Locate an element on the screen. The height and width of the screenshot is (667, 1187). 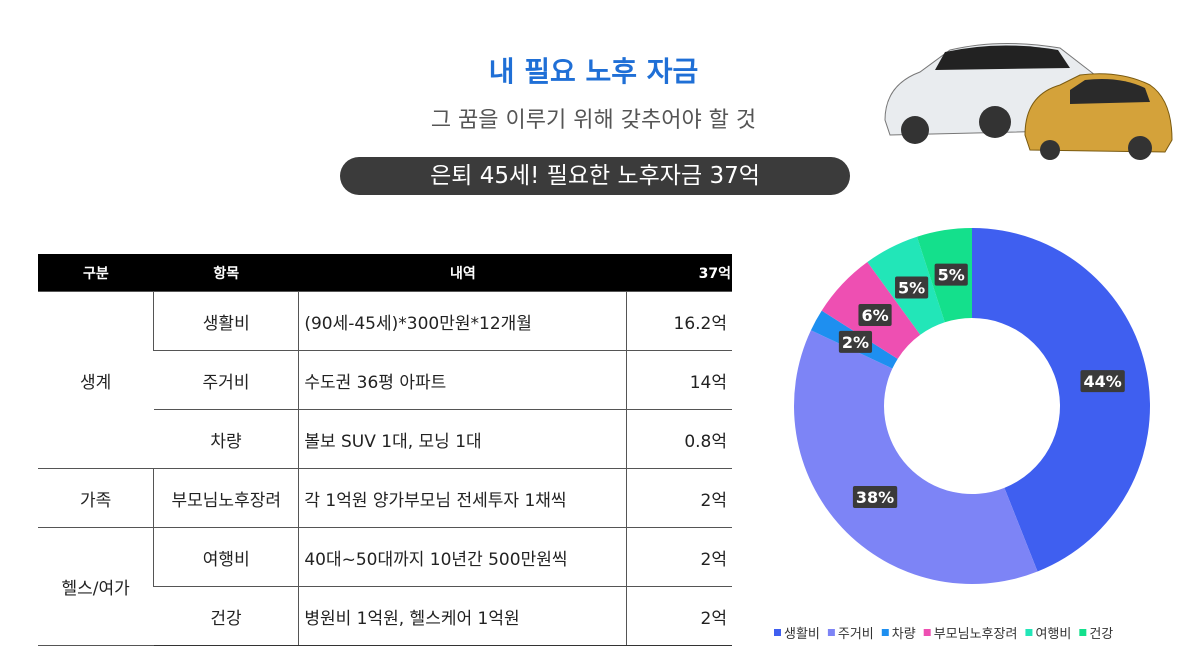
table-cell: 40대~50대까지 10년간 500만원씩 is located at coordinates (462, 557).